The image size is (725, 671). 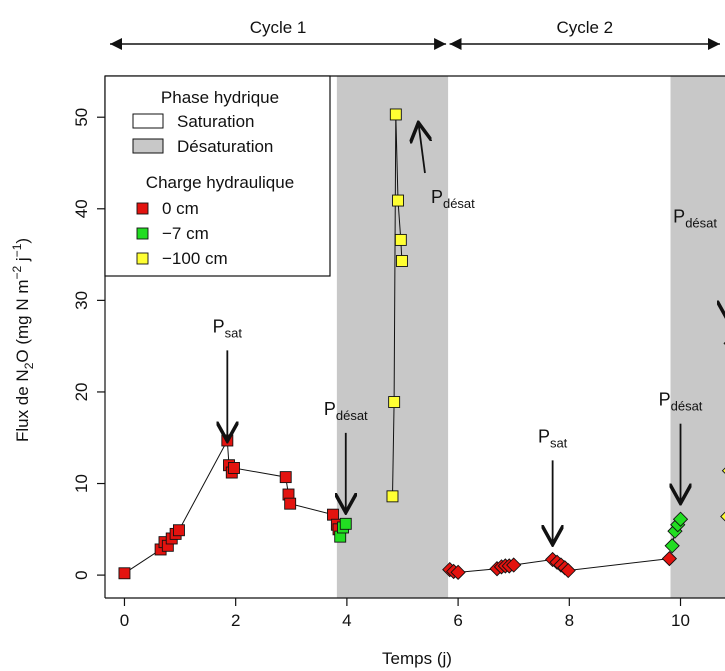 I want to click on x-tick-label: 2, so click(x=235, y=620).